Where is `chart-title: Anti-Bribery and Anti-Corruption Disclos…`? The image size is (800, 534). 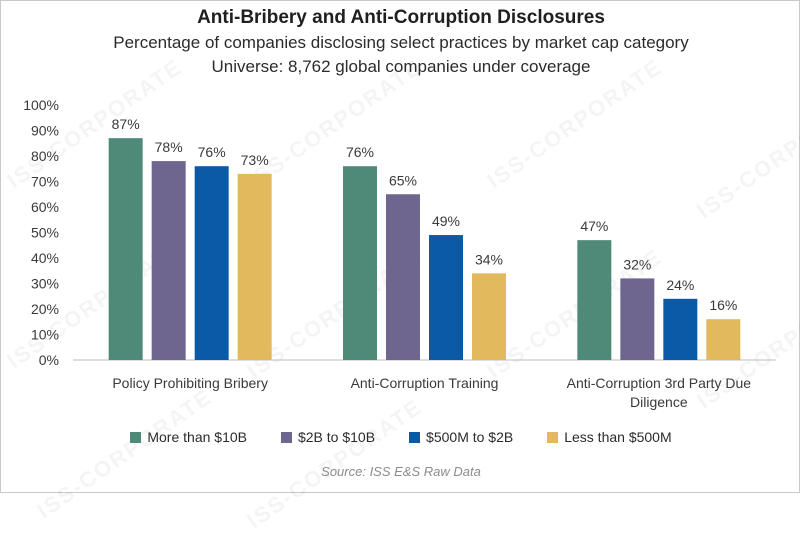
chart-title: Anti-Bribery and Anti-Corruption Disclos… is located at coordinates (401, 17).